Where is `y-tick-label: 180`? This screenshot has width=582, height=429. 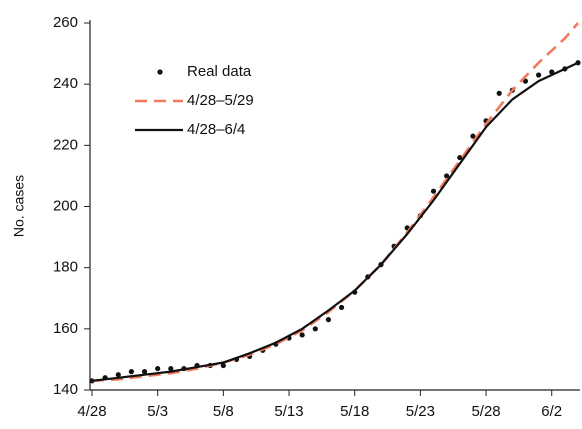
y-tick-label: 180 is located at coordinates (65, 267).